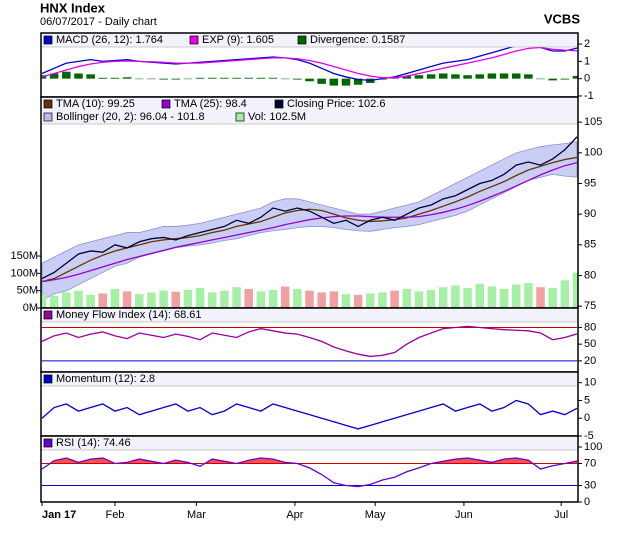 Image resolution: width=620 pixels, height=535 pixels. What do you see at coordinates (24, 256) in the screenshot?
I see `y2-tick-label: 150M` at bounding box center [24, 256].